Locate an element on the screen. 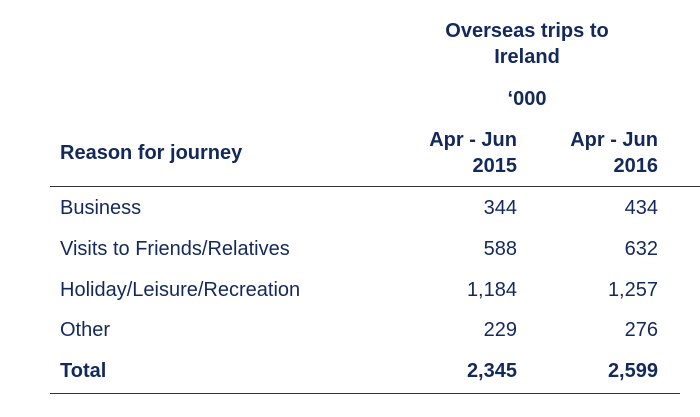  title-line: Overseas trips to is located at coordinates (527, 31).